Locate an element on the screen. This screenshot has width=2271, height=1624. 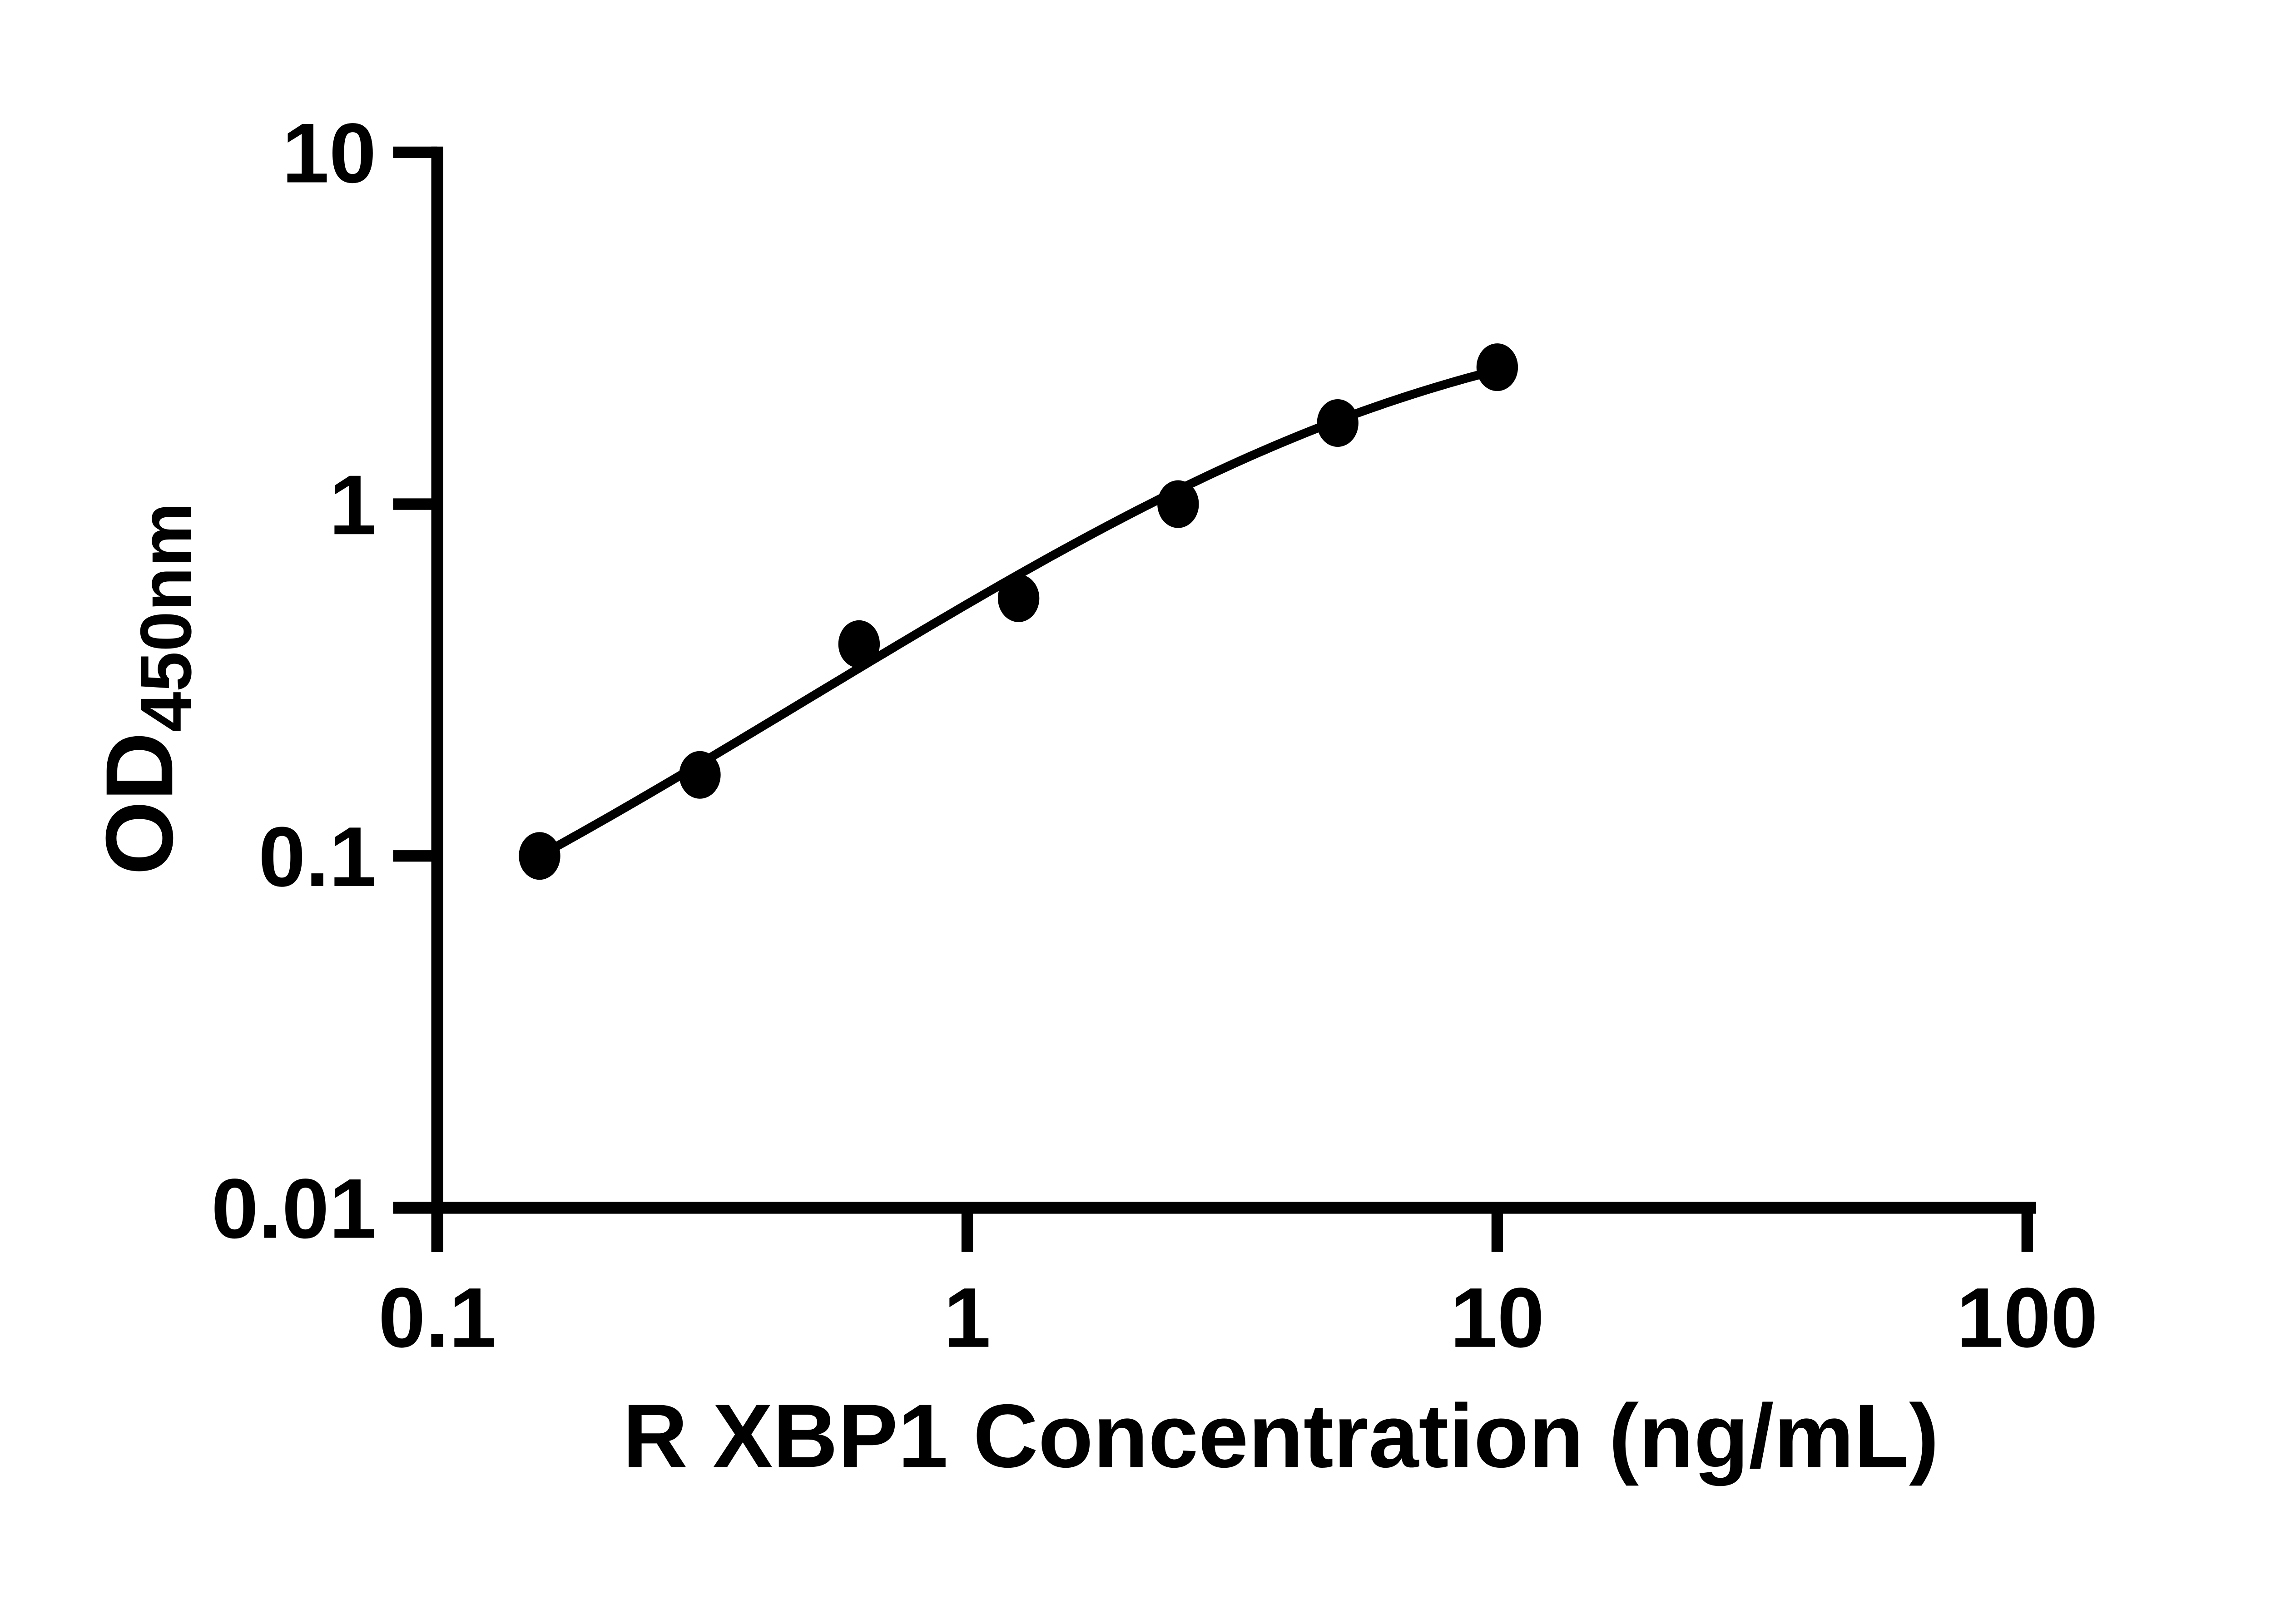
x-tick-label: 0.1 is located at coordinates (437, 1317).